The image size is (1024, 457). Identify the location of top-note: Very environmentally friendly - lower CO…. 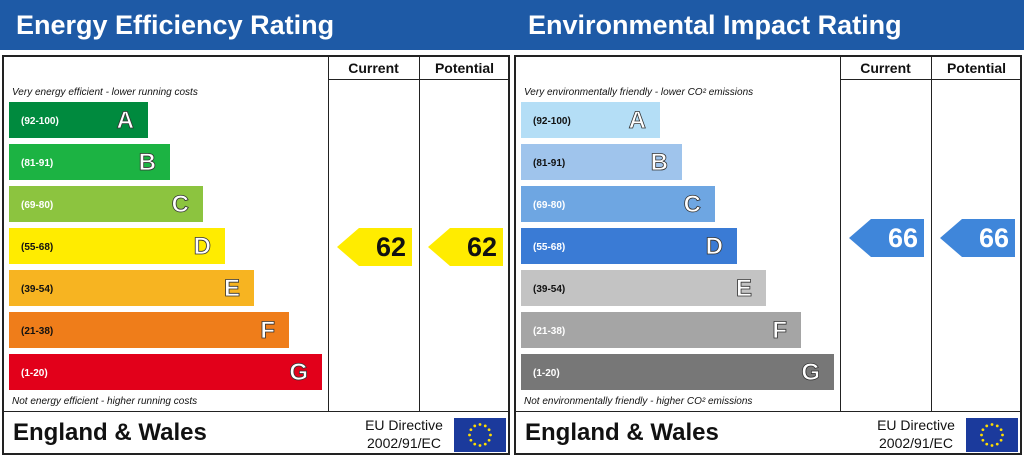
(639, 92).